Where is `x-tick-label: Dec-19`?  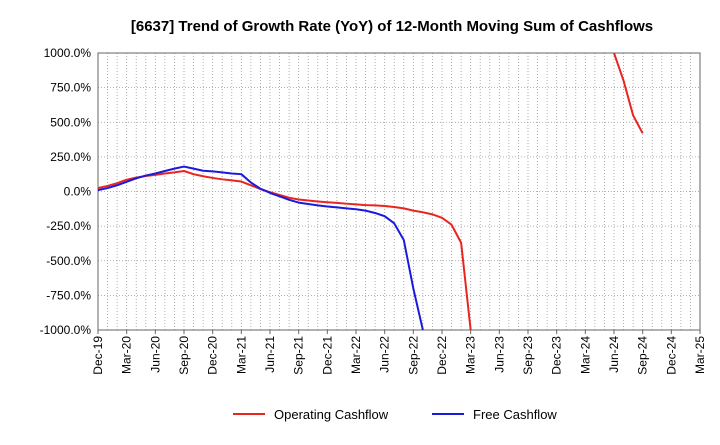 x-tick-label: Dec-19 is located at coordinates (98, 355).